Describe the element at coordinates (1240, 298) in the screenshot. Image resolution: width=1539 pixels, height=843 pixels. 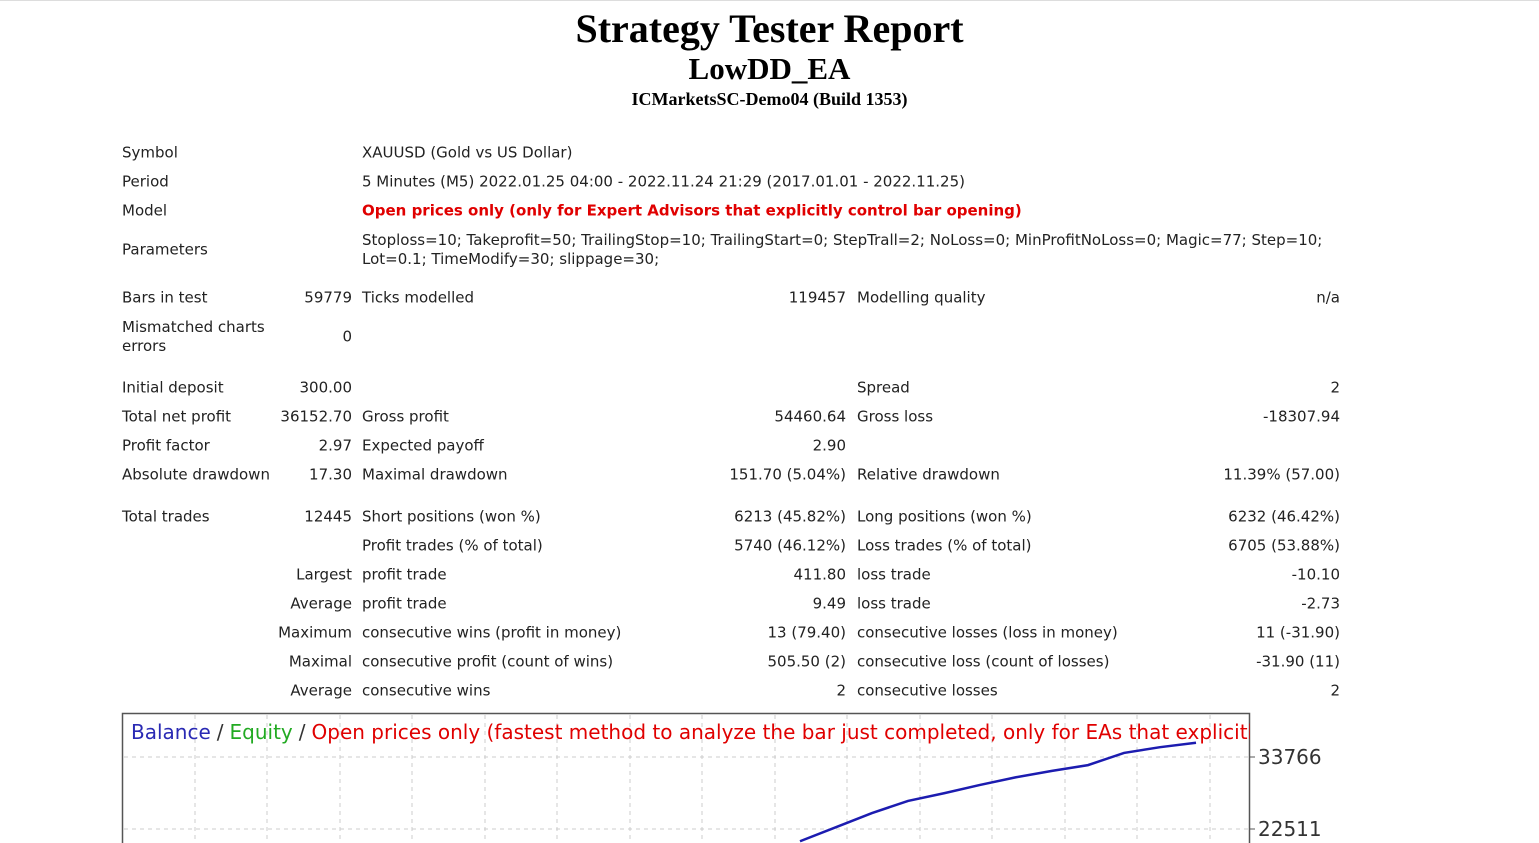
I see `stat-value: n/a` at that location.